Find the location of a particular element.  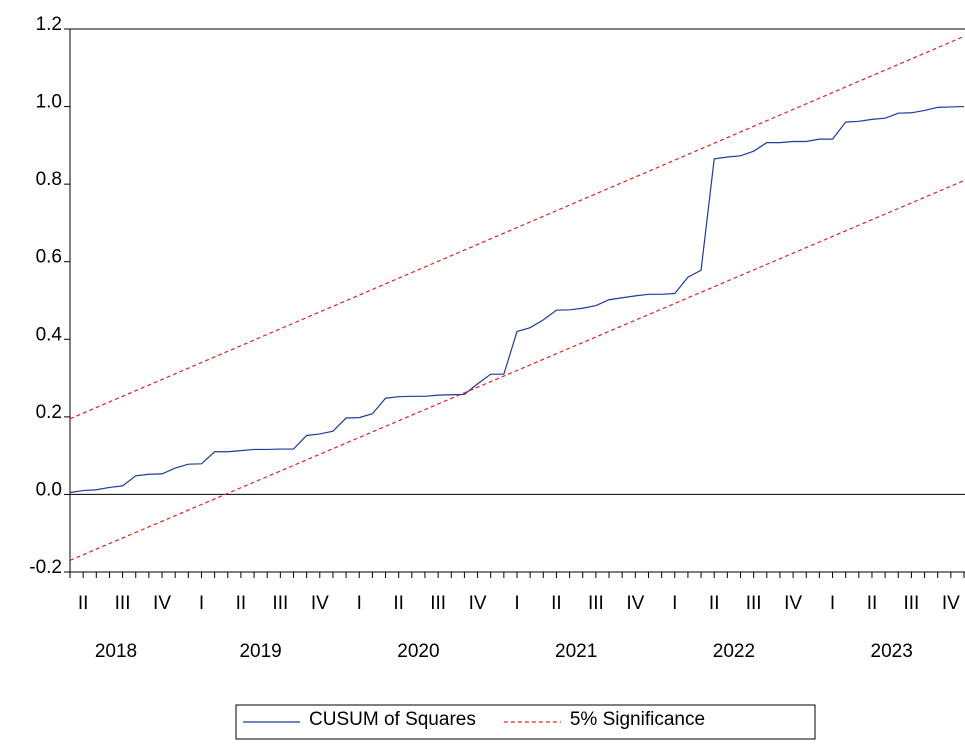

legend-label: CUSUM of Squares is located at coordinates (392, 719).